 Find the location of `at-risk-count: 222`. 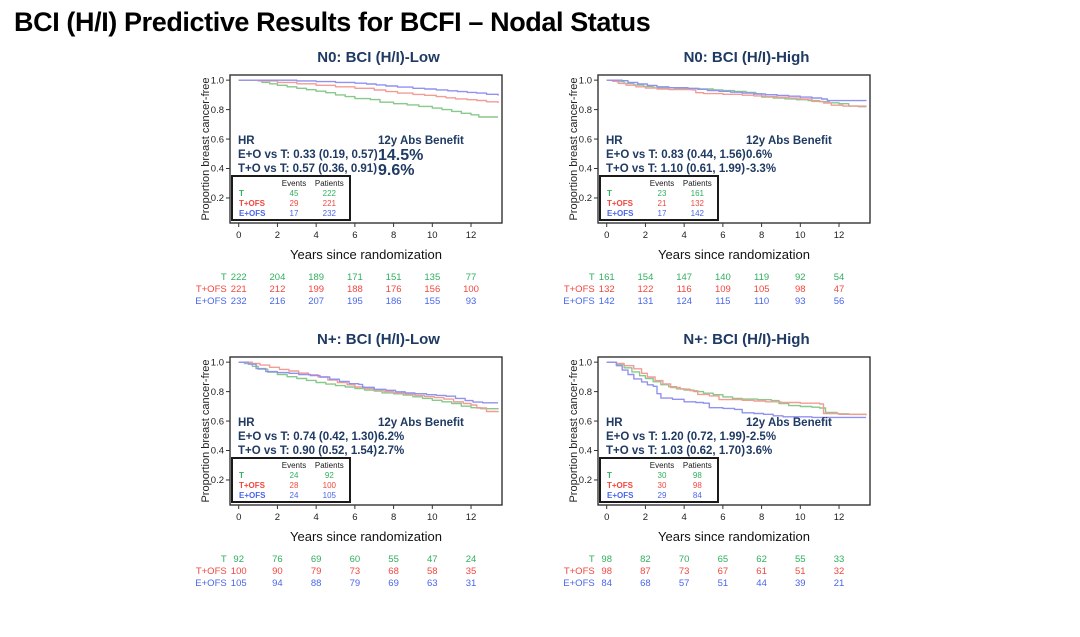

at-risk-count: 222 is located at coordinates (239, 277).